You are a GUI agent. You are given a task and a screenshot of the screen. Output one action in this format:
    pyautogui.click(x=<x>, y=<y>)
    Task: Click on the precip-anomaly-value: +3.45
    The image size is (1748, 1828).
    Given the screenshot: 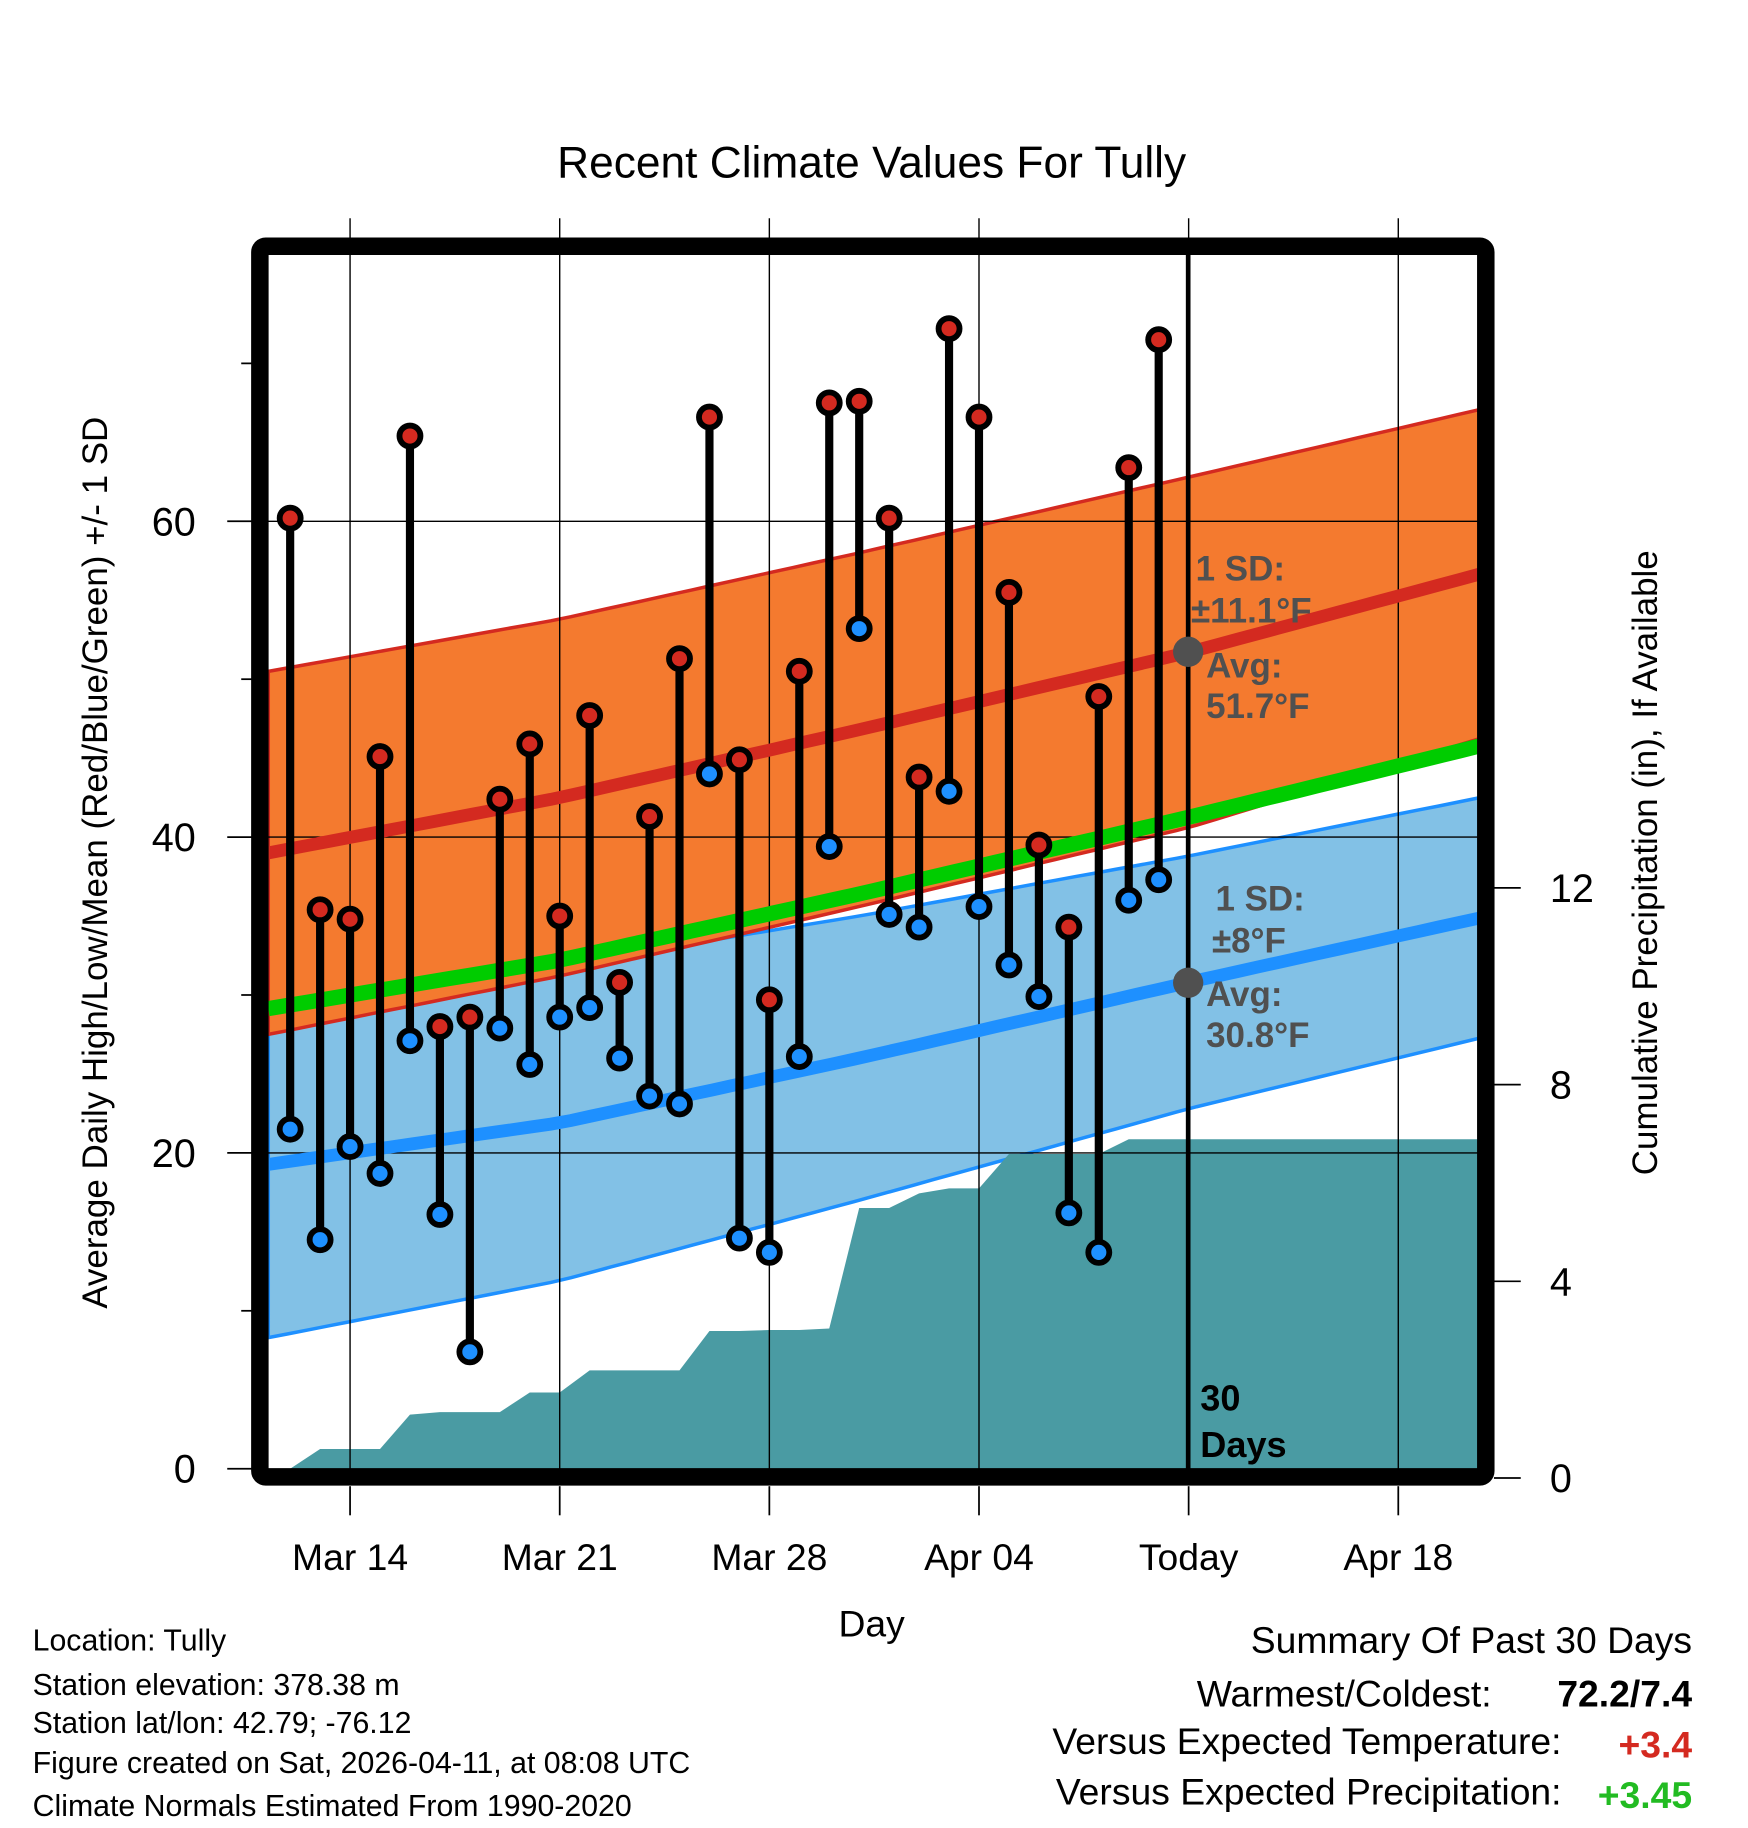 What is the action you would take?
    pyautogui.click(x=1645, y=1795)
    